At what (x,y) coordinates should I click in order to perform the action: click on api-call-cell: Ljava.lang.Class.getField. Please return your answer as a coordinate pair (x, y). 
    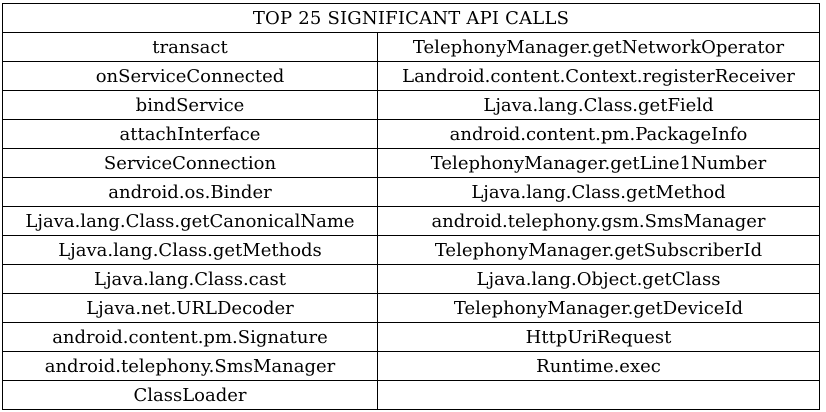
    Looking at the image, I should click on (598, 105).